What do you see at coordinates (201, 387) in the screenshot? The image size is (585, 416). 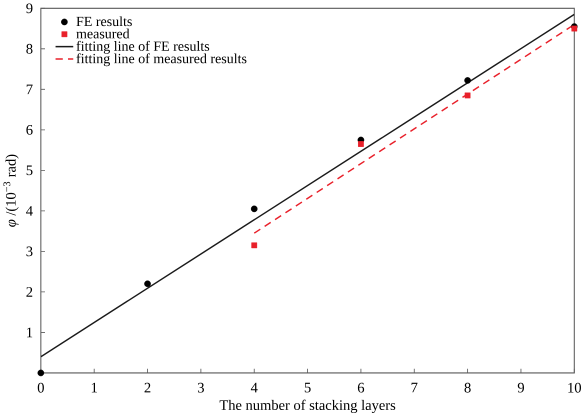 I see `x-tick-label: 3` at bounding box center [201, 387].